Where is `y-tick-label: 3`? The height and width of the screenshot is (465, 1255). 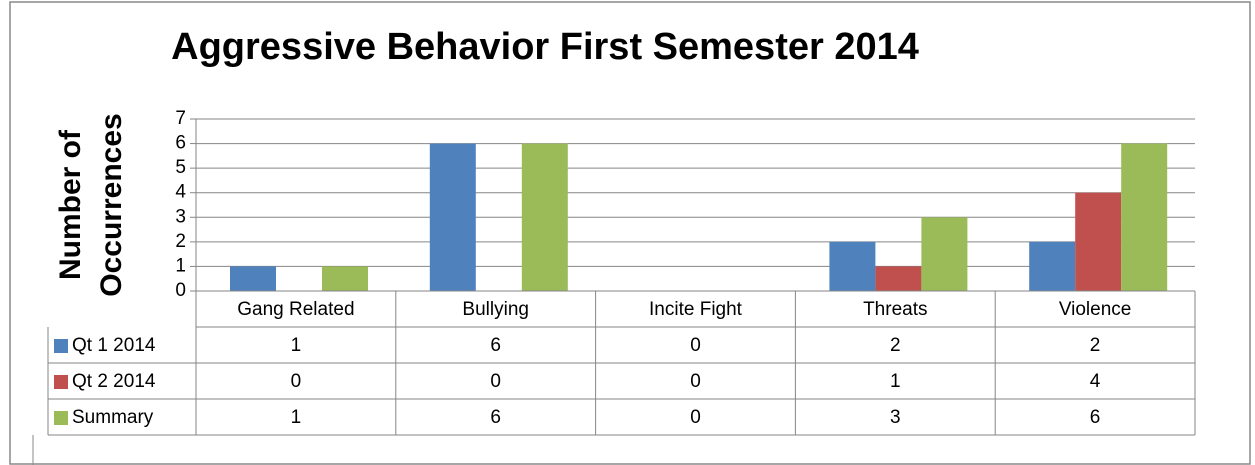
y-tick-label: 3 is located at coordinates (180, 216).